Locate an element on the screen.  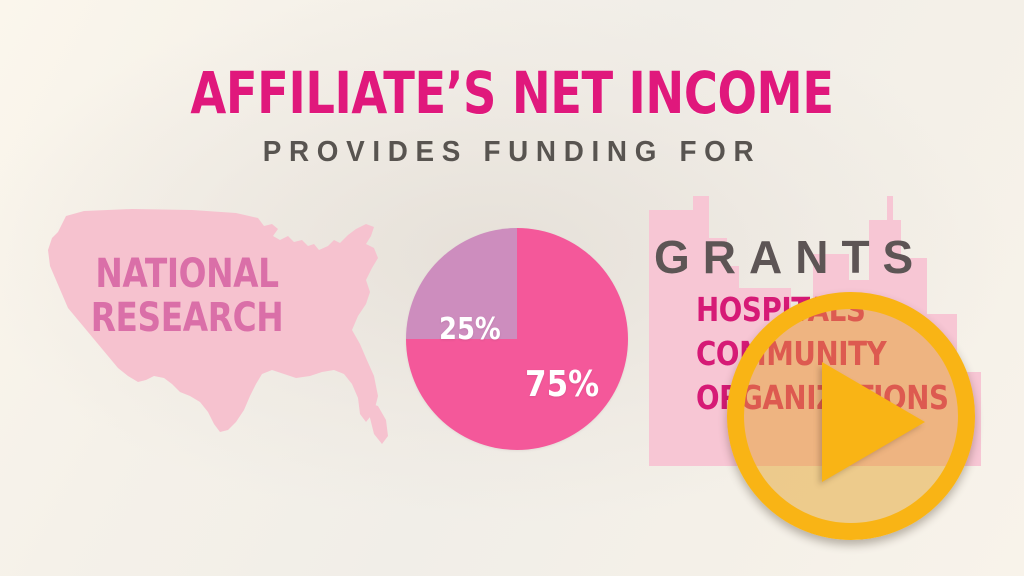
pie-chart-graphic is located at coordinates (517, 339).